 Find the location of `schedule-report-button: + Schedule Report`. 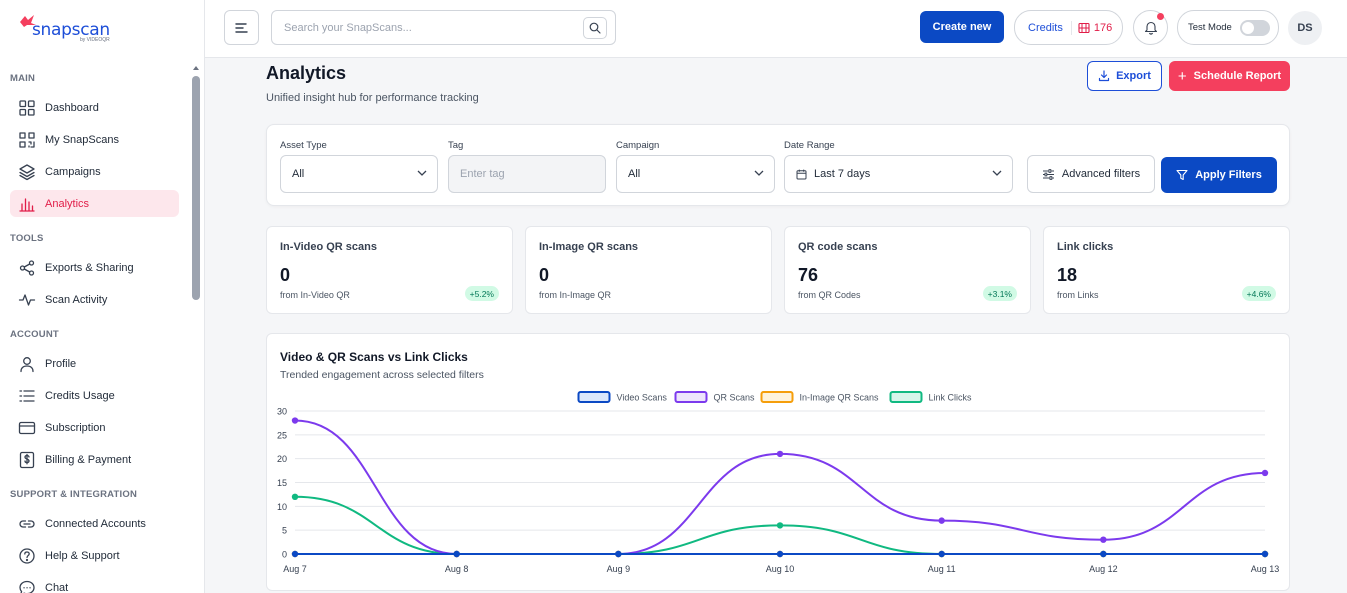

schedule-report-button: + Schedule Report is located at coordinates (1229, 76).